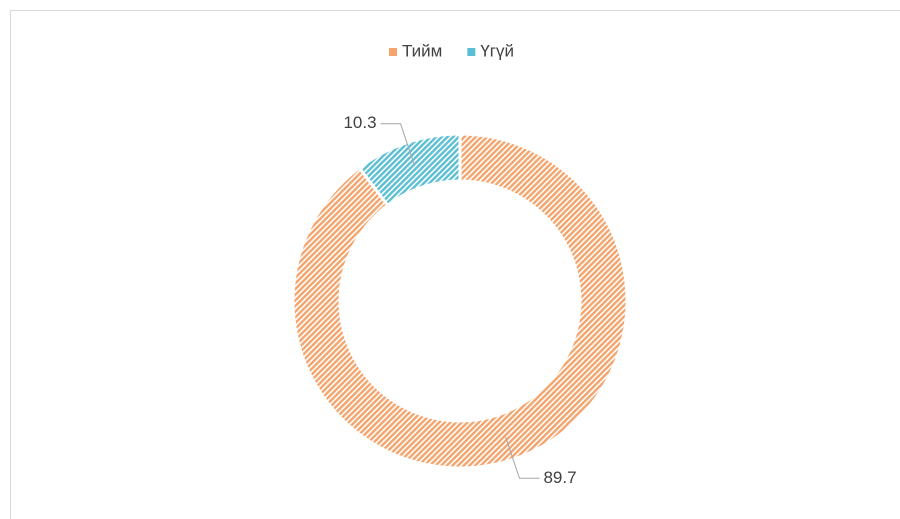  Describe the element at coordinates (409, 170) in the screenshot. I see `donut-segment` at that location.